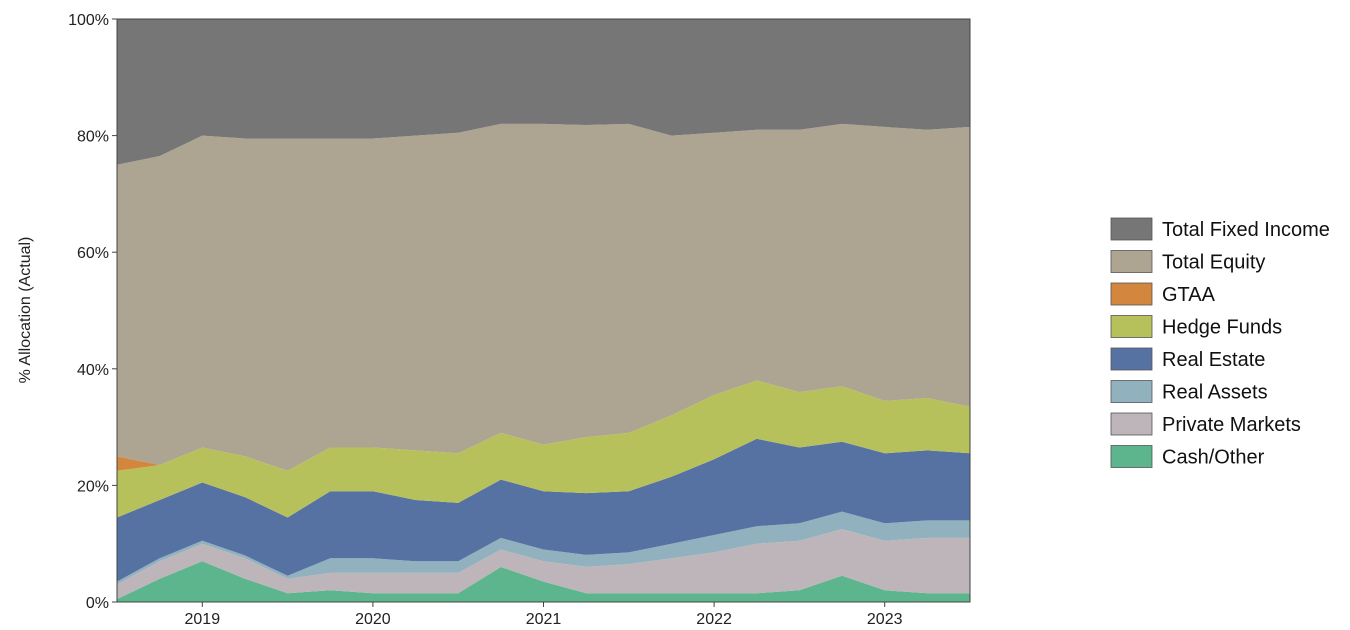  Describe the element at coordinates (1213, 263) in the screenshot. I see `legend-label: Total Equity` at that location.